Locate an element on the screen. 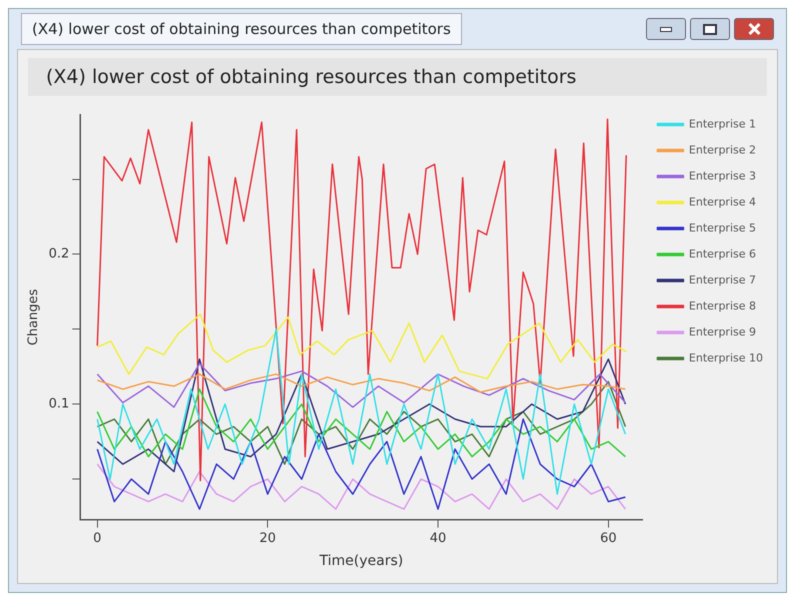  legend-label: Enterprise 6 is located at coordinates (722, 253).